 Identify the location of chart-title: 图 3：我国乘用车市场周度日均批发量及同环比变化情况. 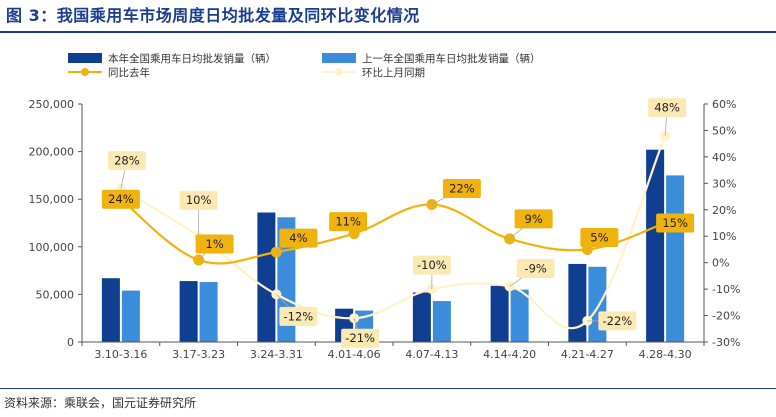
(213, 15).